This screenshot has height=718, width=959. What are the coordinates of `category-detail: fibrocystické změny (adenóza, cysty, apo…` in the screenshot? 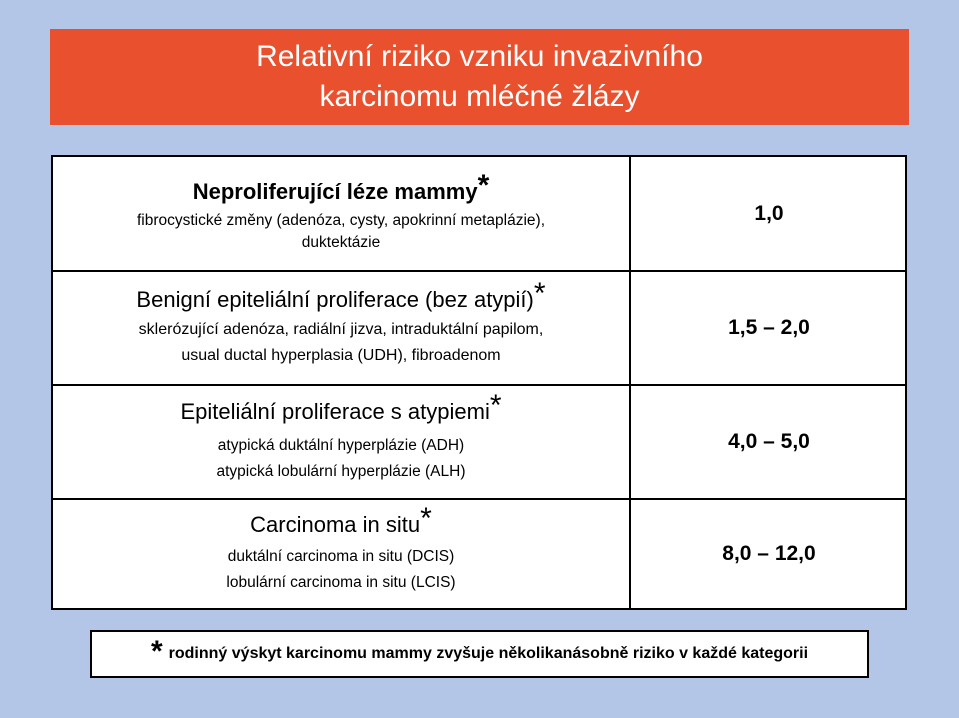 It's located at (341, 220).